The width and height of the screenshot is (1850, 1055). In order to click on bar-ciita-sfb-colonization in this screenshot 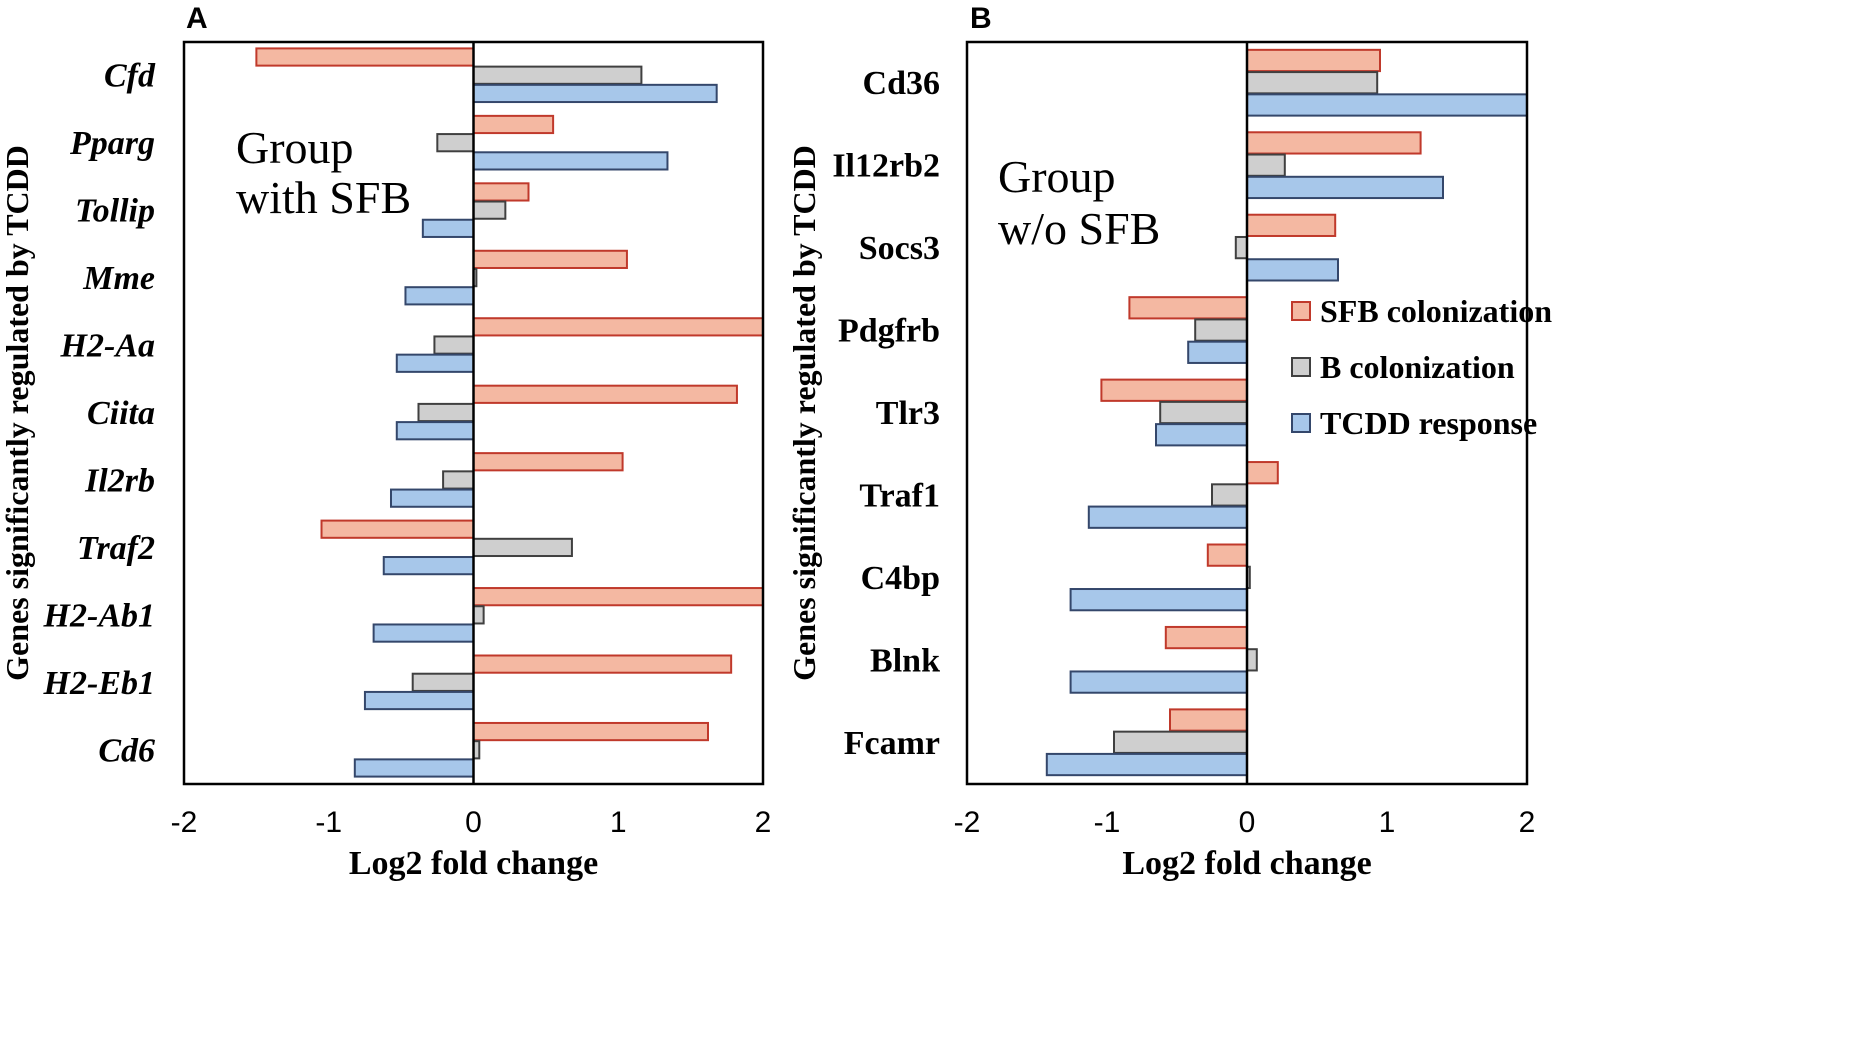, I will do `click(605, 394)`.